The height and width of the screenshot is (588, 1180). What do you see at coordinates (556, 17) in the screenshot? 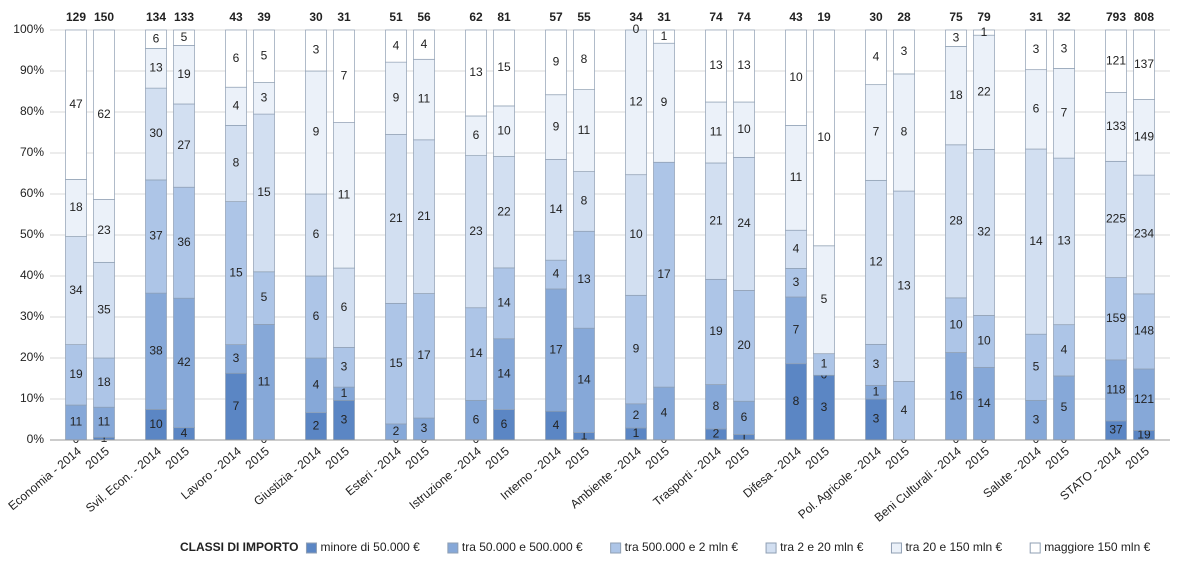
I see `total-label: 57` at bounding box center [556, 17].